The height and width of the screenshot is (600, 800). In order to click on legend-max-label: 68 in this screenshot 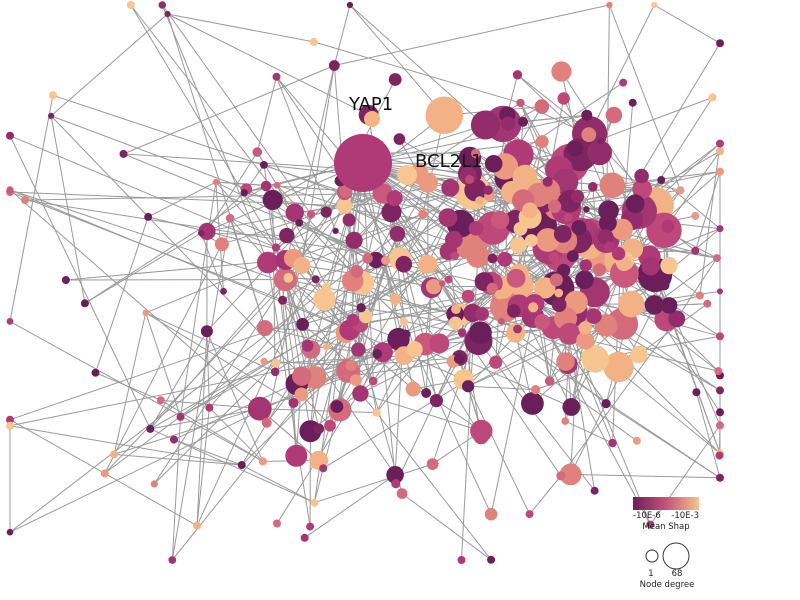, I will do `click(677, 574)`.